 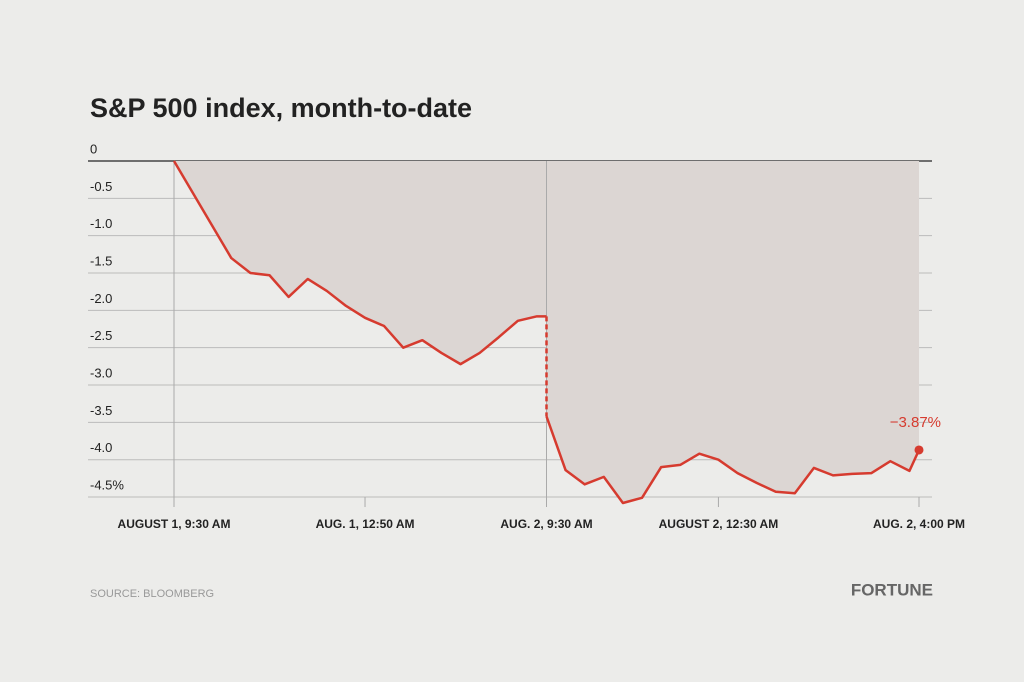 I want to click on y-tick-label: -1.0, so click(x=101, y=223).